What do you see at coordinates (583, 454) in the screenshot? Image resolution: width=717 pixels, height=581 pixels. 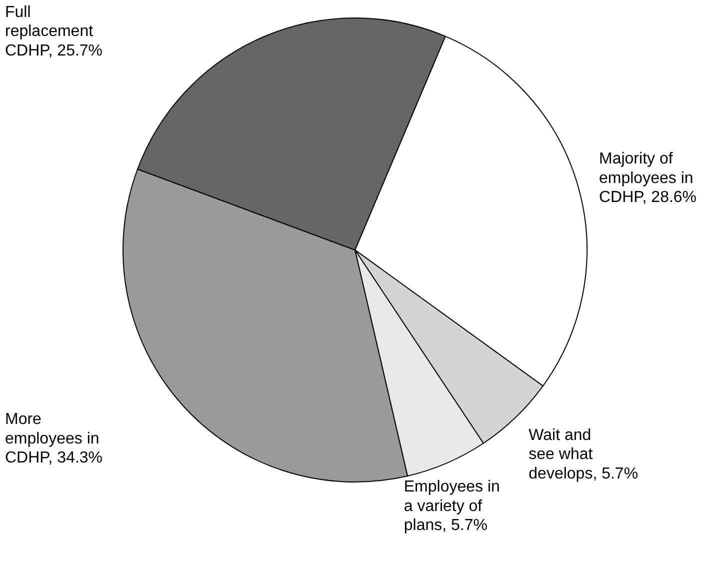 I see `slice-label: Wait and see what develops, 5.7%` at bounding box center [583, 454].